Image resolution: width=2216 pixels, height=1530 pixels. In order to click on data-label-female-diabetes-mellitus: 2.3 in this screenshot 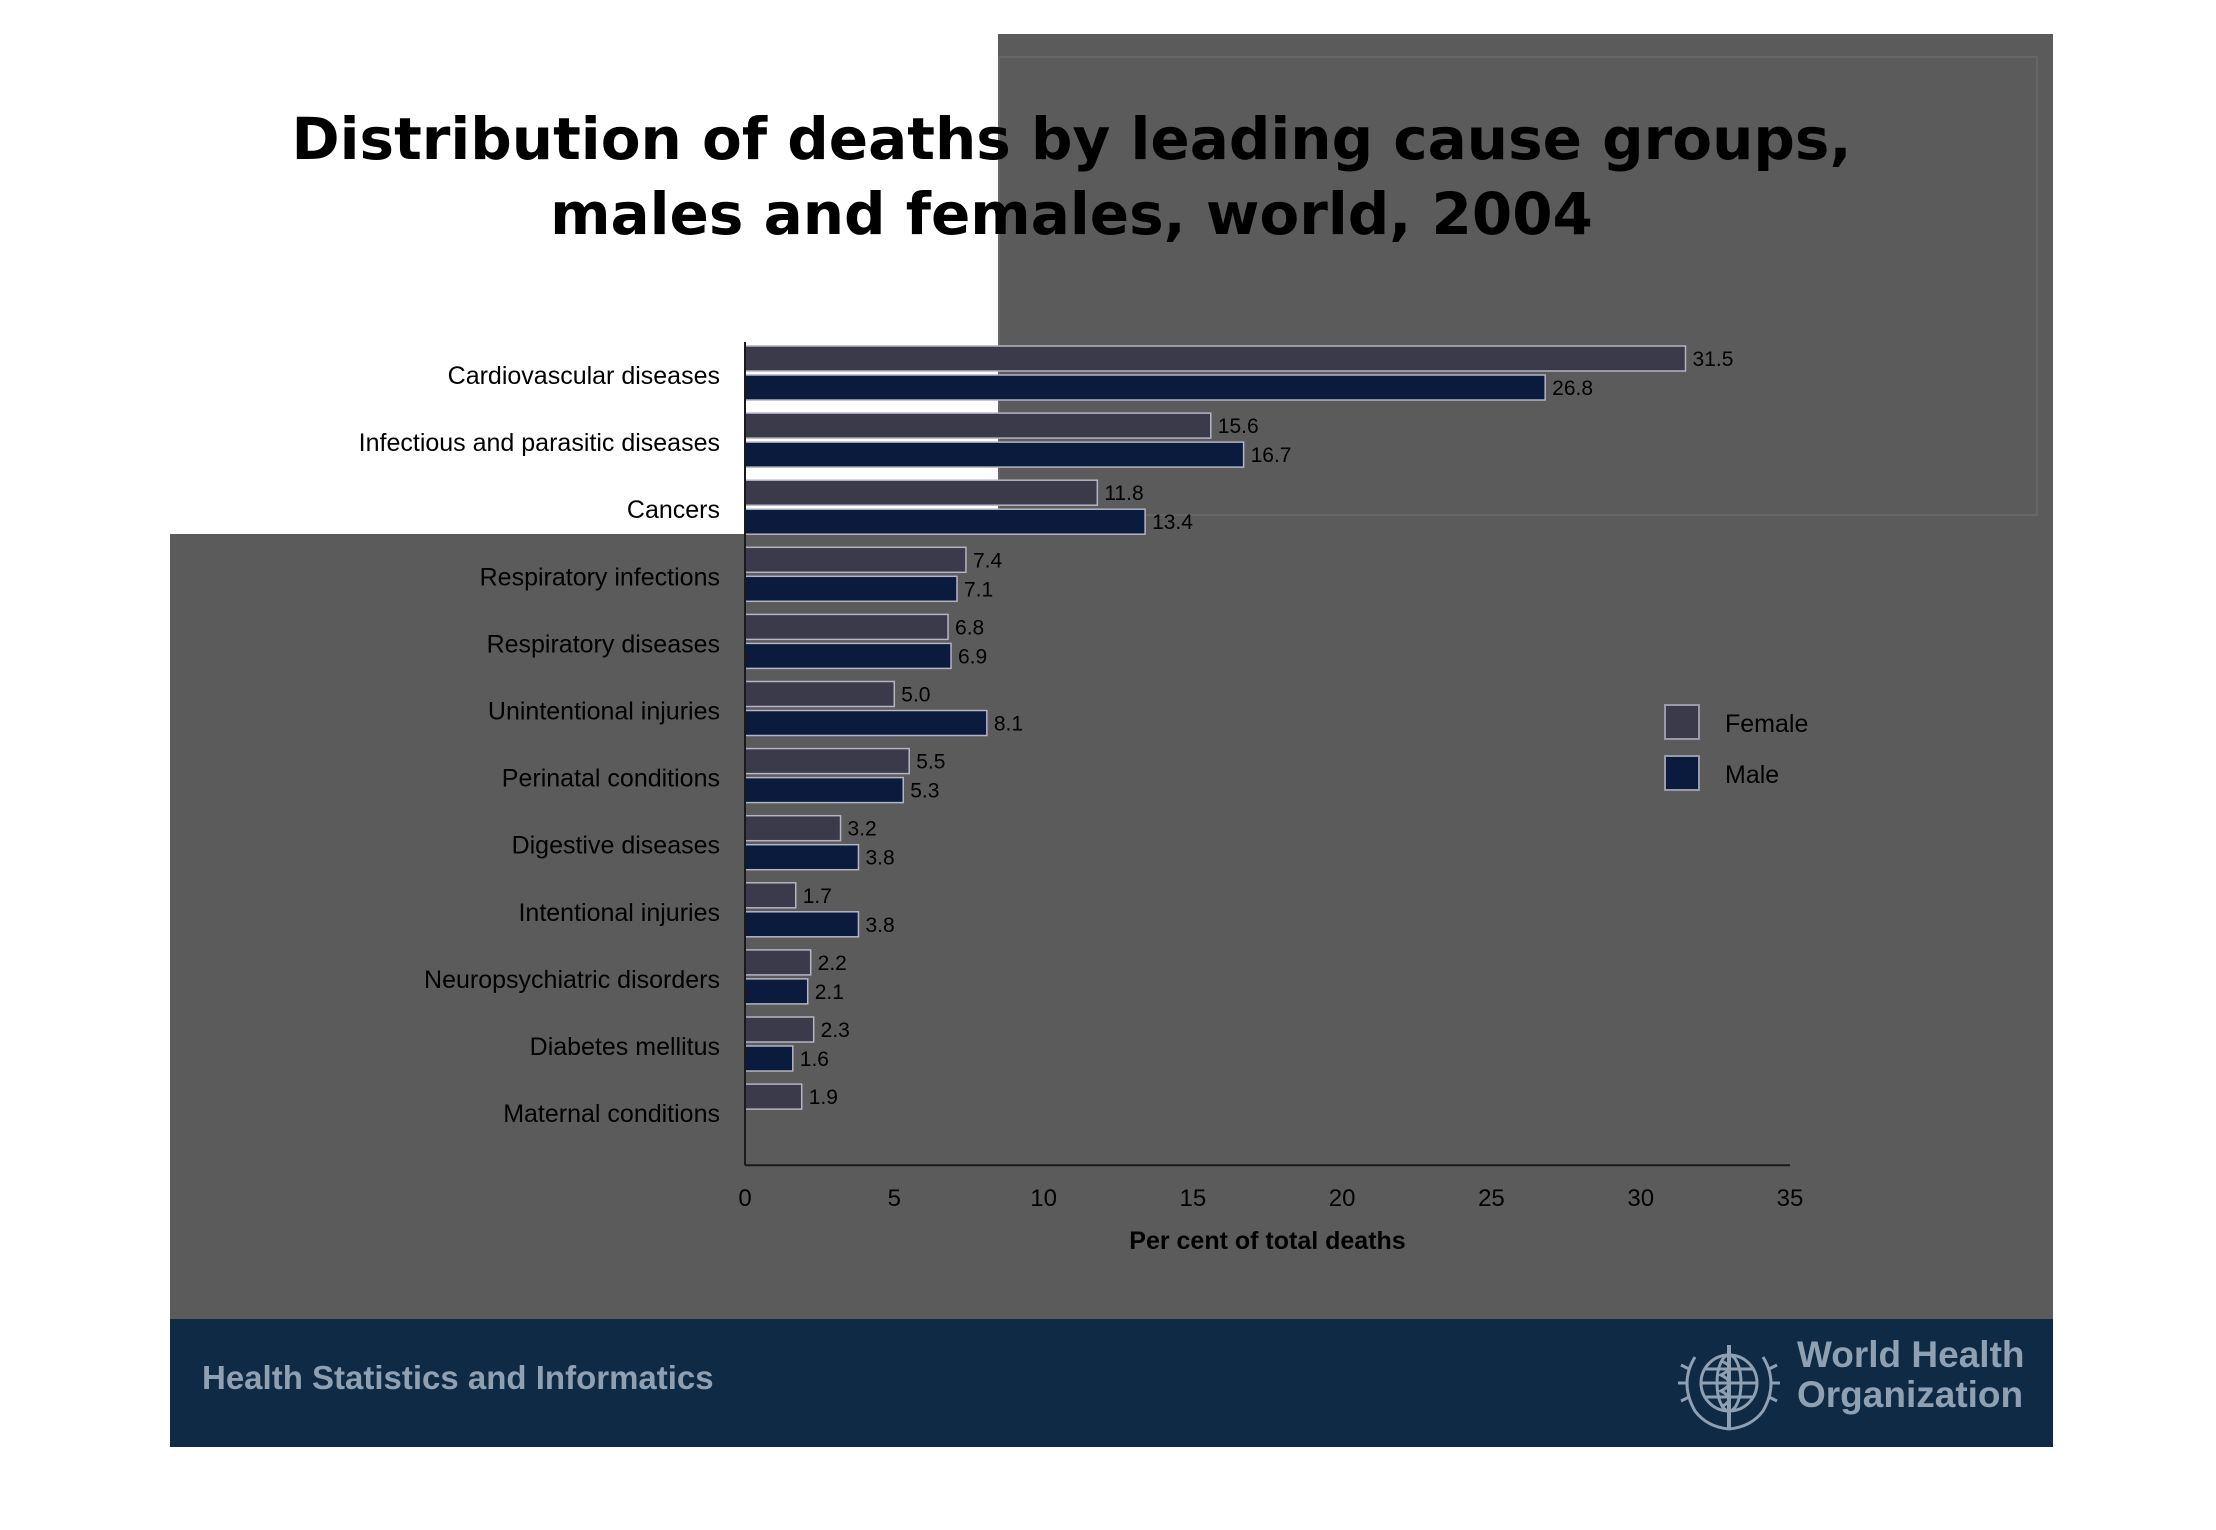, I will do `click(835, 1030)`.